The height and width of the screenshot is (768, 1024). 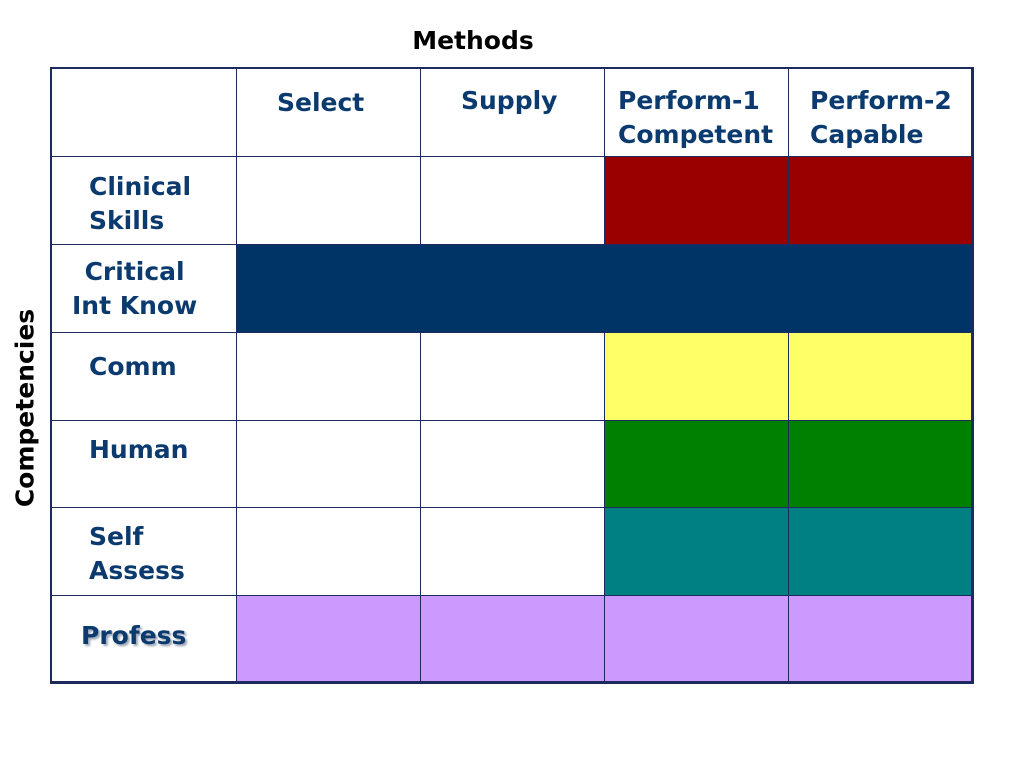 I want to click on cell-comm-select, so click(x=329, y=377).